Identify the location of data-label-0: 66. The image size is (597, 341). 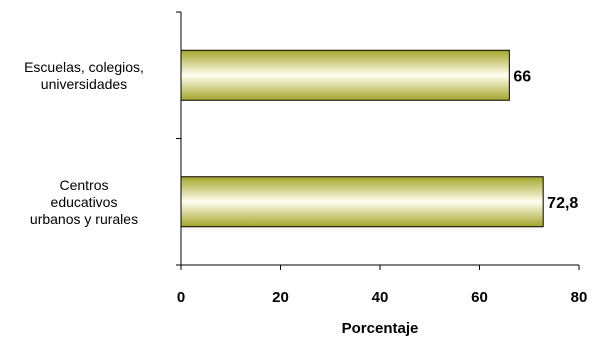
(522, 76).